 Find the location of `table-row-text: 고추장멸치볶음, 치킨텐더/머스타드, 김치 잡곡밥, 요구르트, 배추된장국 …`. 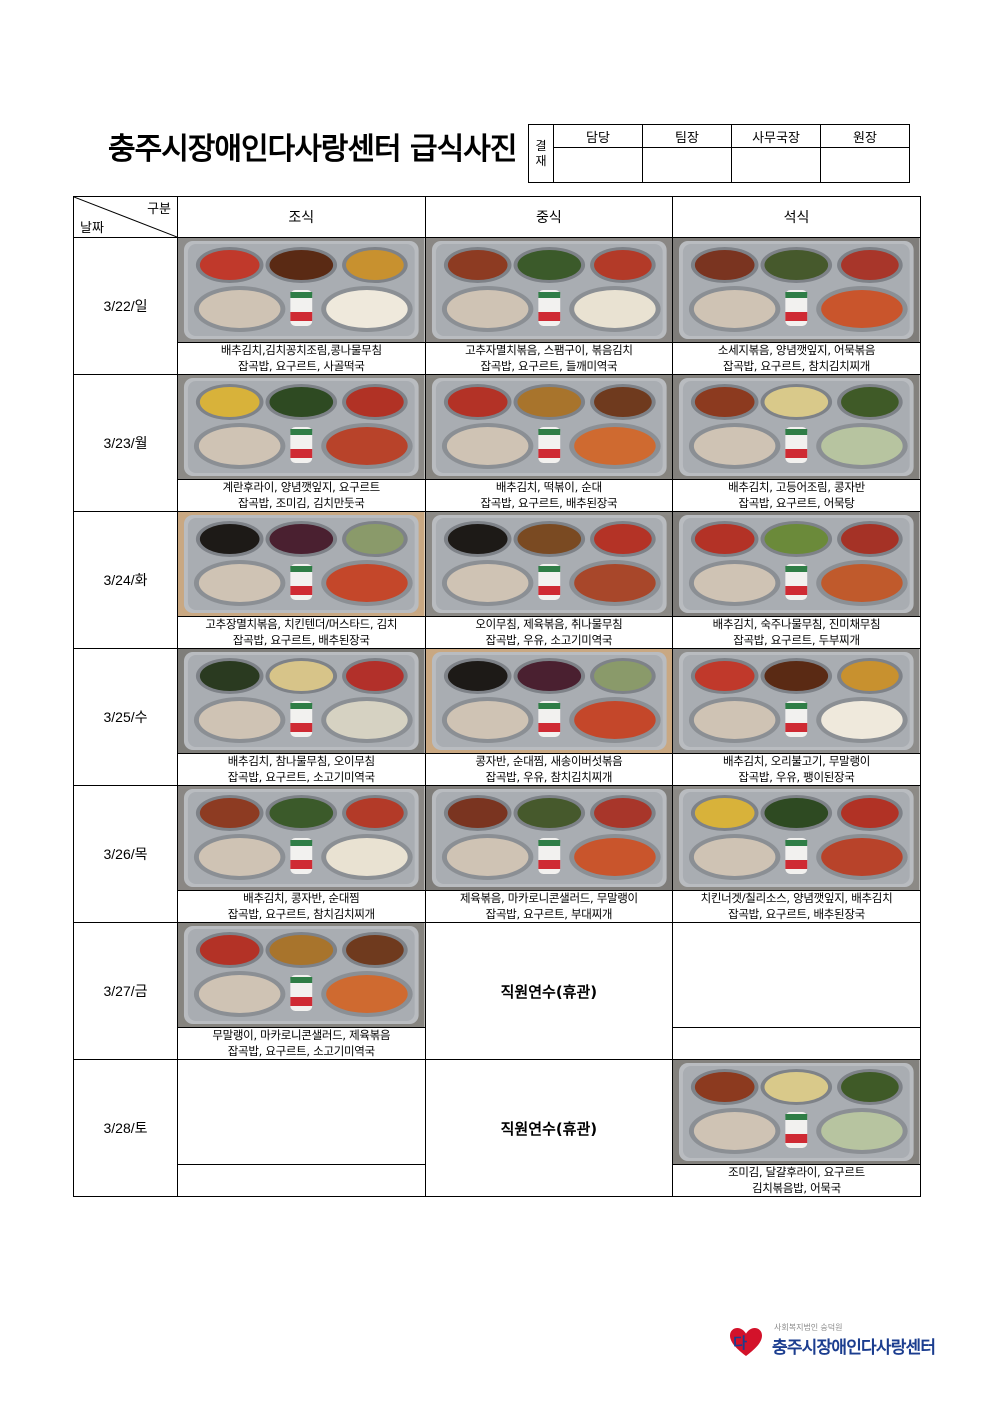

table-row-text: 고추장멸치볶음, 치킨텐더/머스타드, 김치 잡곡밥, 요구르트, 배추된장국 … is located at coordinates (497, 633).